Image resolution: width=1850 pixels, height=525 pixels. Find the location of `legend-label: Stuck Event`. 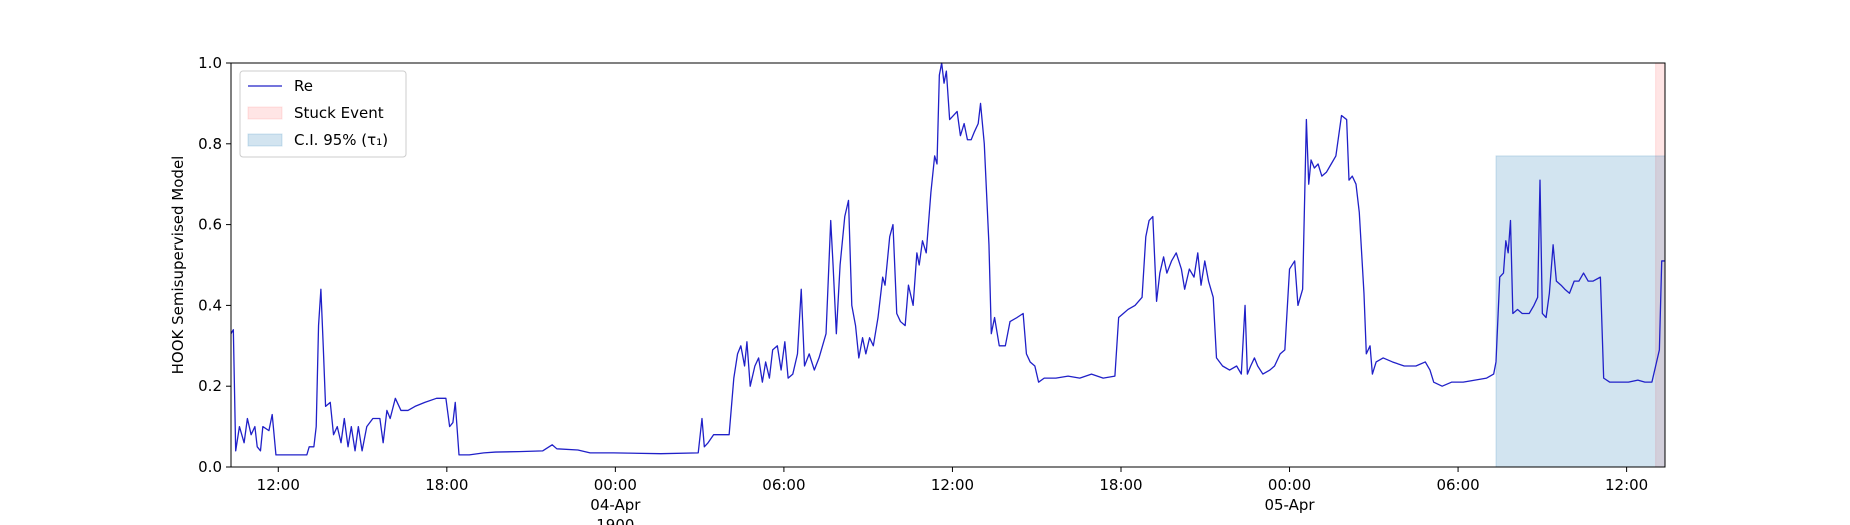

legend-label: Stuck Event is located at coordinates (339, 113).